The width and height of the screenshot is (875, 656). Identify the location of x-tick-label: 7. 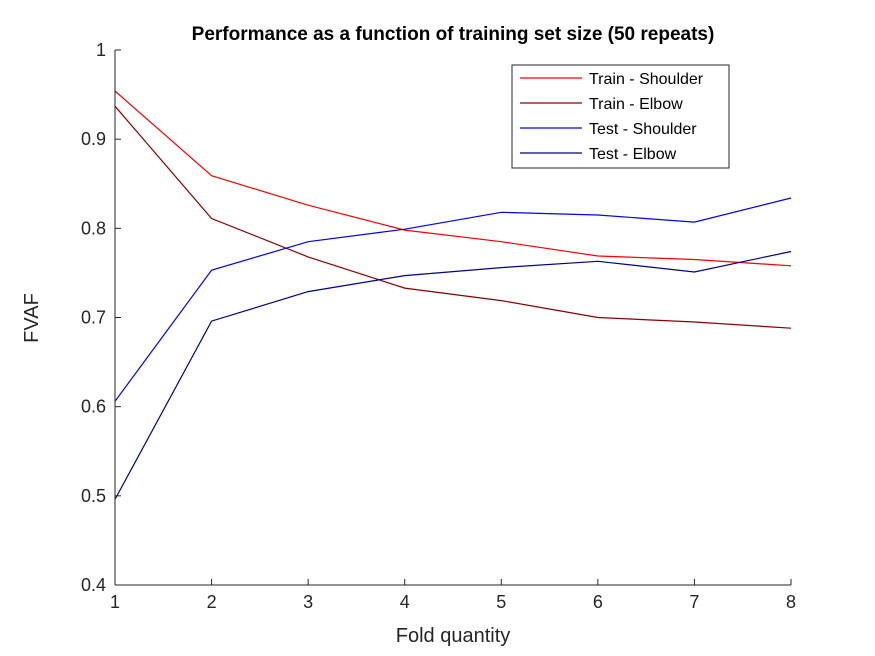
(694, 602).